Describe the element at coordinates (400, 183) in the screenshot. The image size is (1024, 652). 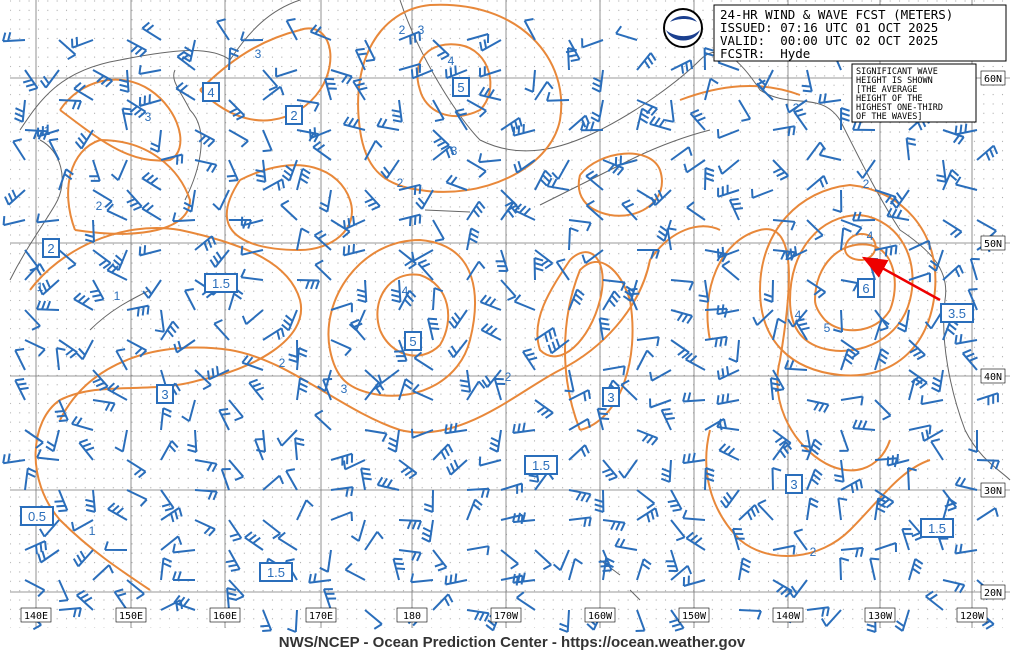
I see `contour-label: 2` at that location.